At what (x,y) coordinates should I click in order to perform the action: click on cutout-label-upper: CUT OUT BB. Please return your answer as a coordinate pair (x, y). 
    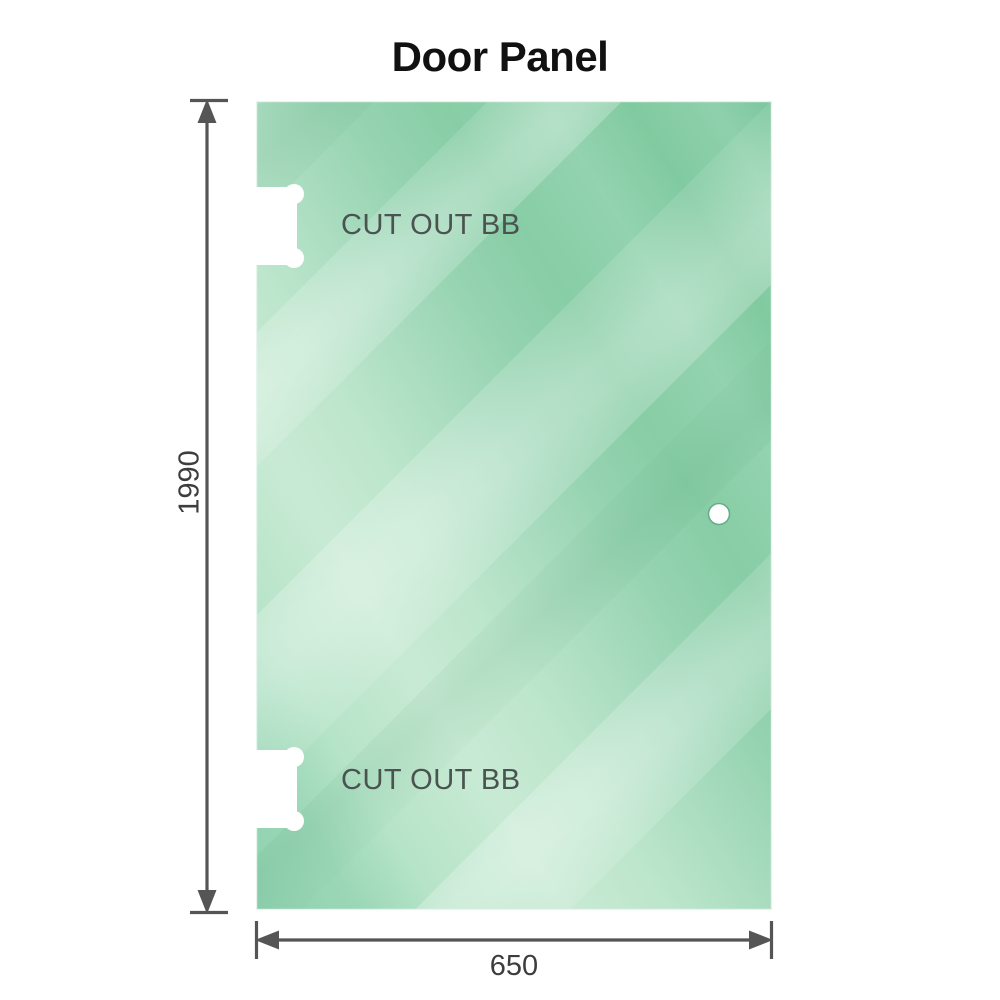
    Looking at the image, I should click on (431, 225).